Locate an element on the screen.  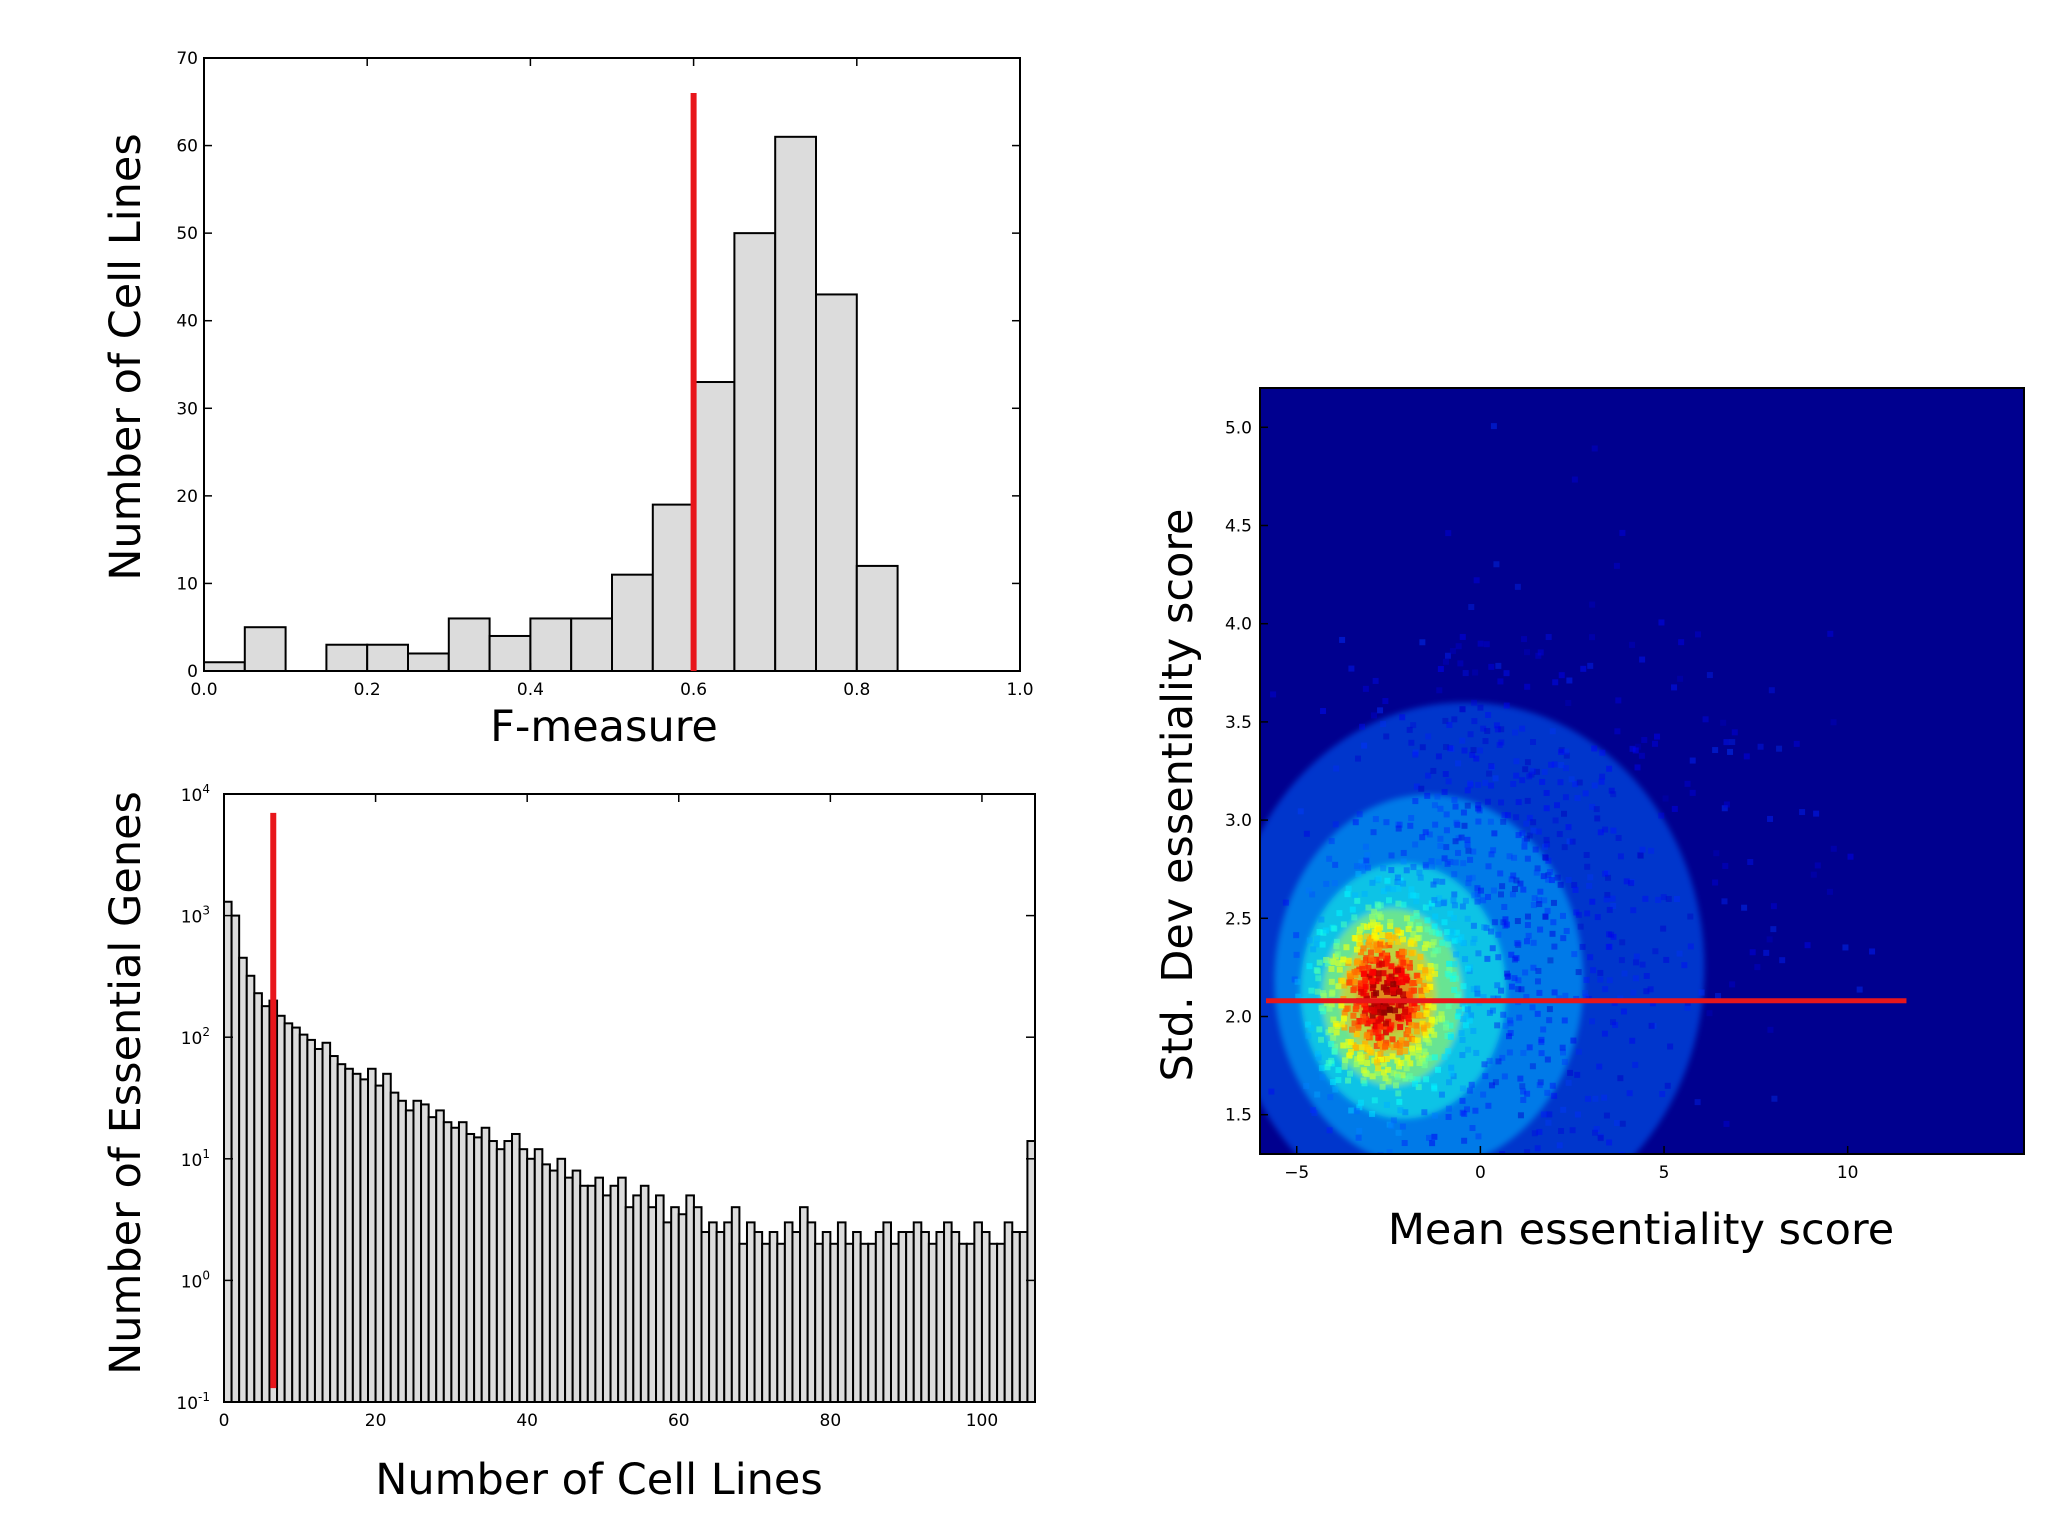
x-tick-label: 80 is located at coordinates (831, 1421).